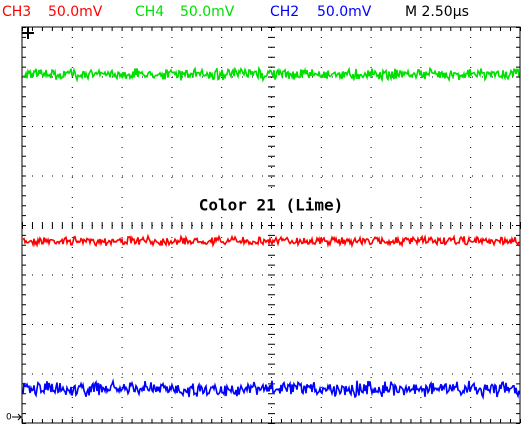 The height and width of the screenshot is (427, 523). Describe the element at coordinates (284, 12) in the screenshot. I see `channel-label: CH2` at that location.